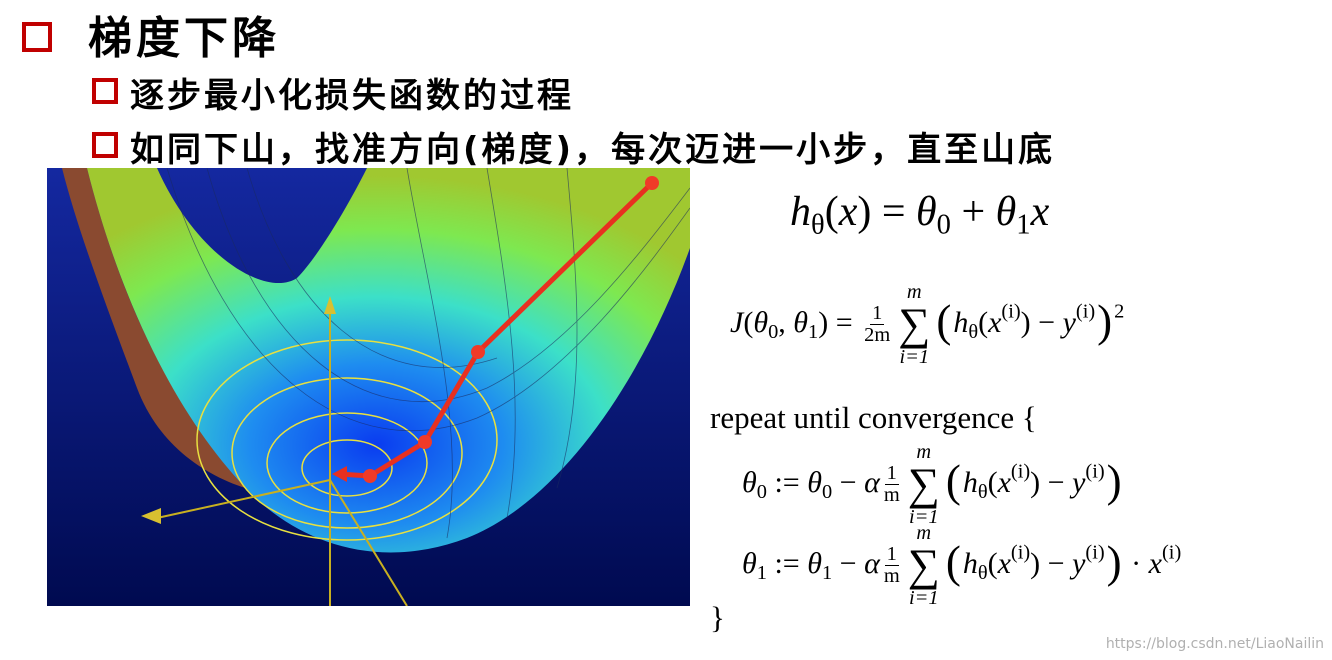 Image resolution: width=1332 pixels, height=660 pixels. What do you see at coordinates (352, 96) in the screenshot?
I see `bullet: 逐步最小化损失函数的过程` at bounding box center [352, 96].